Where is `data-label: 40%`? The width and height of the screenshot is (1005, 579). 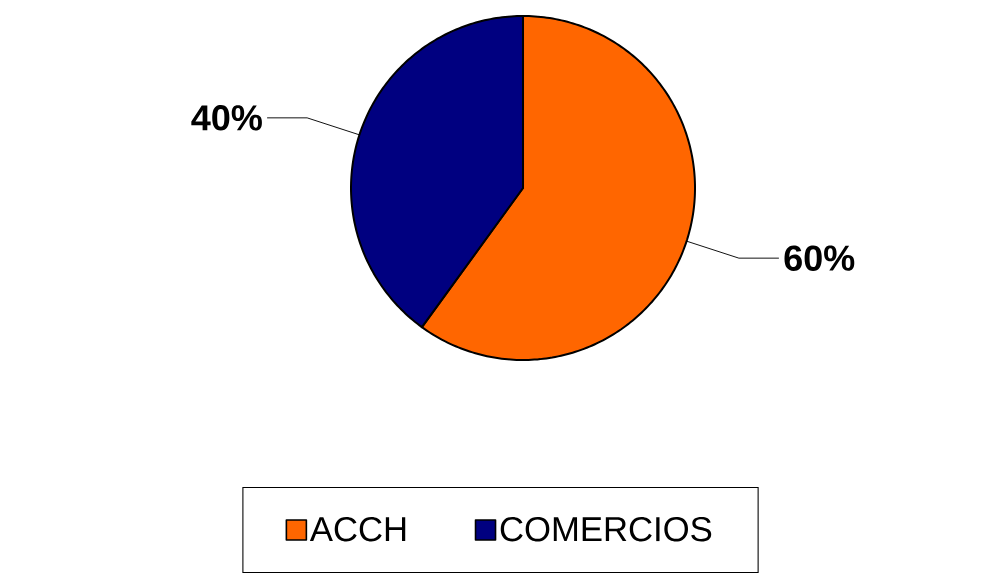
data-label: 40% is located at coordinates (226, 118).